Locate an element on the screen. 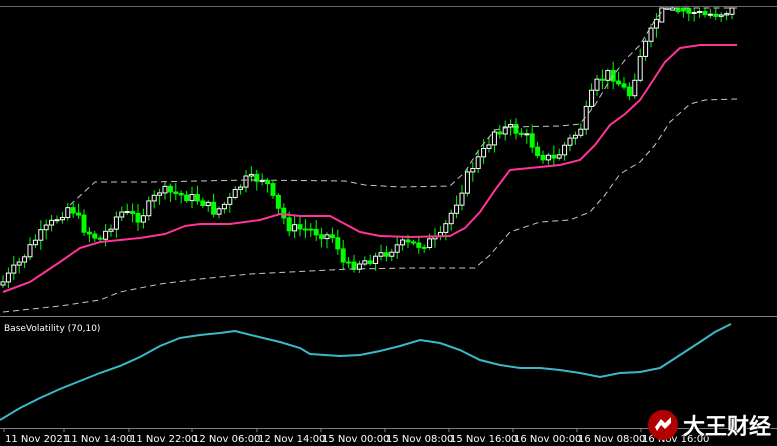  watermark-emblem-icon is located at coordinates (662, 425).